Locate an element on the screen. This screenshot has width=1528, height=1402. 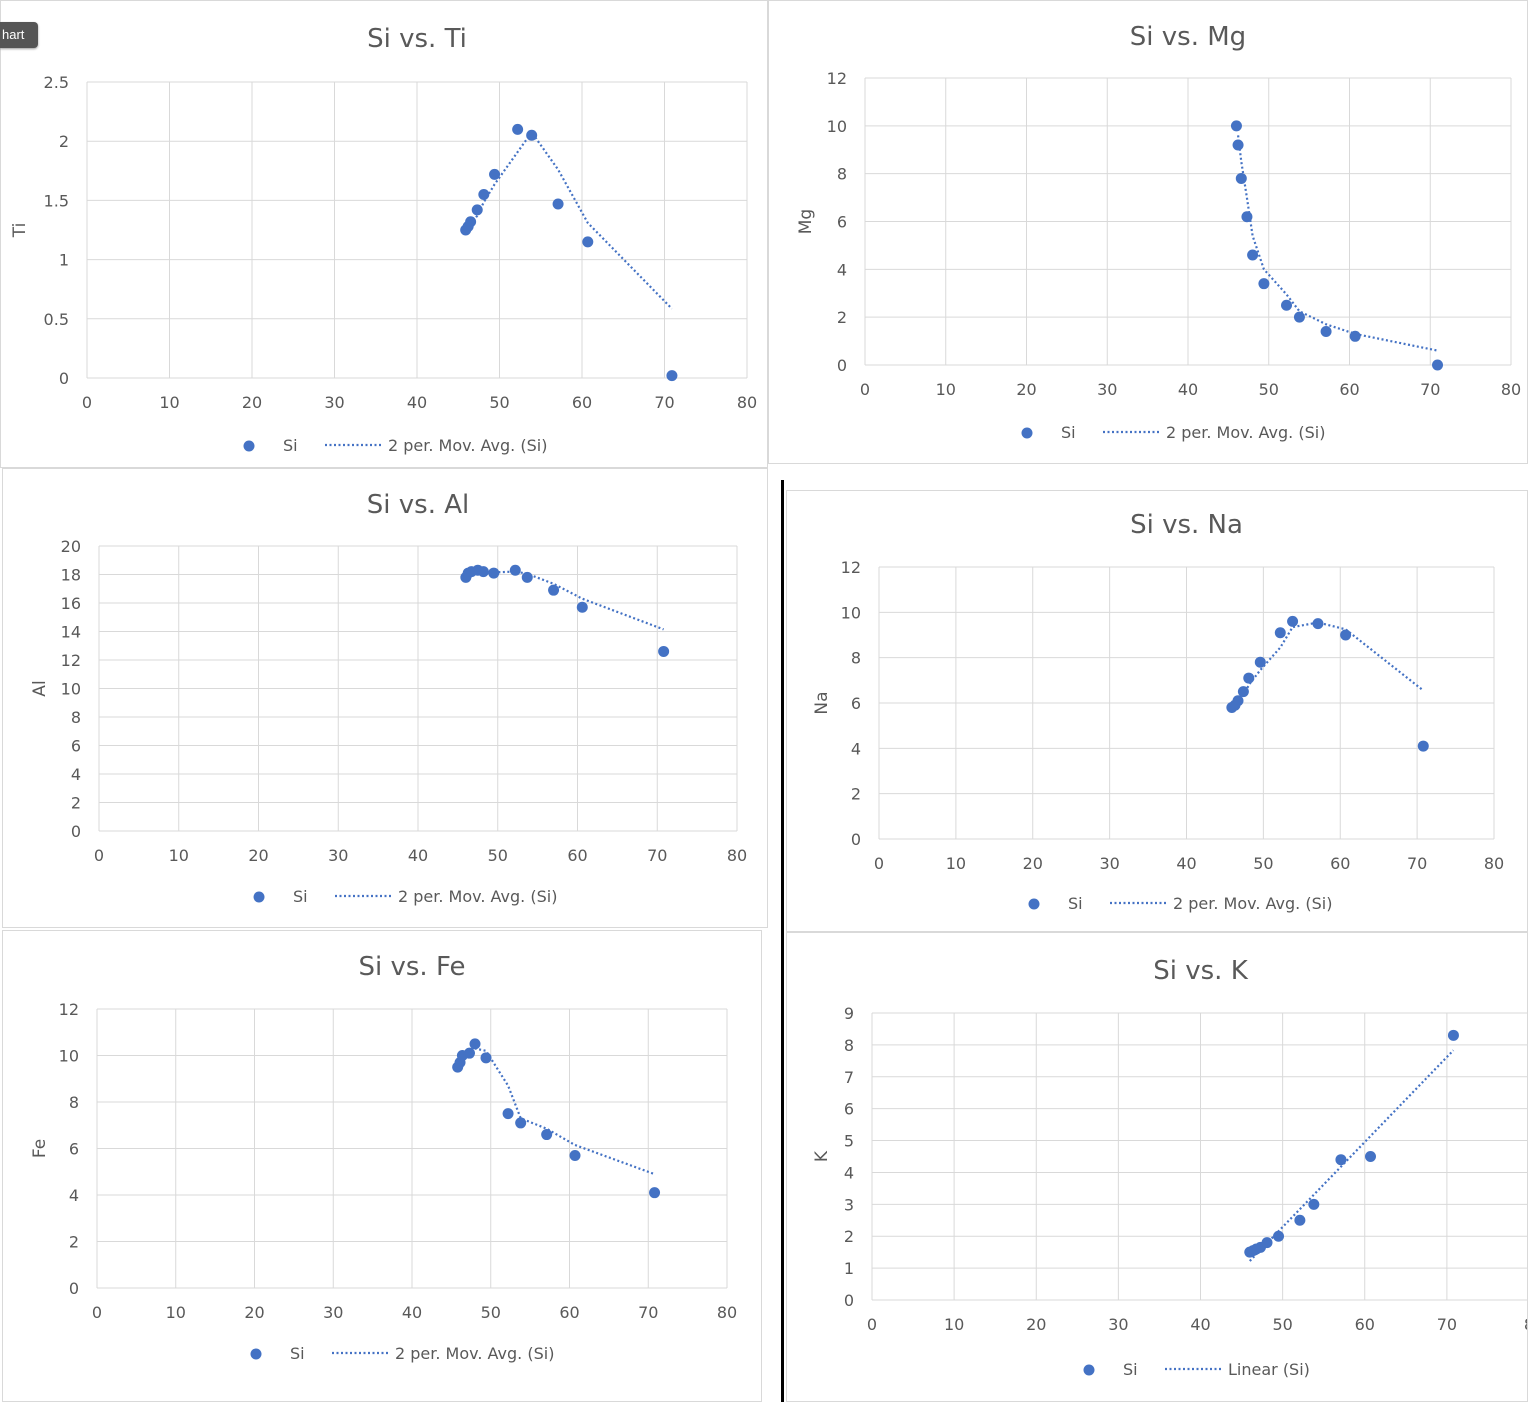
chart-title: Si vs. Al is located at coordinates (418, 505).